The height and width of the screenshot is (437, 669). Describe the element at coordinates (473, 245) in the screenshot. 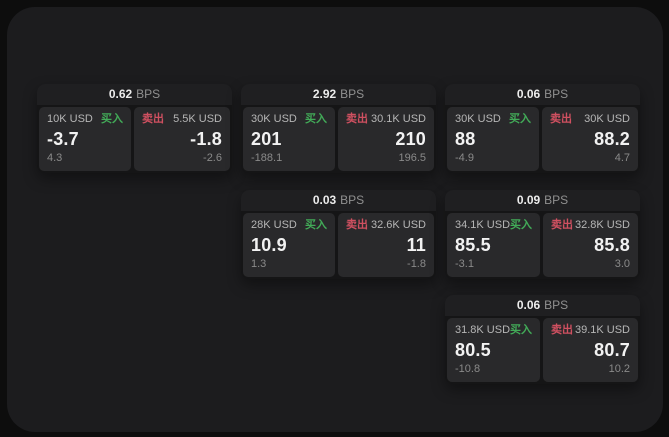

I see `buy-price: 85.5` at that location.